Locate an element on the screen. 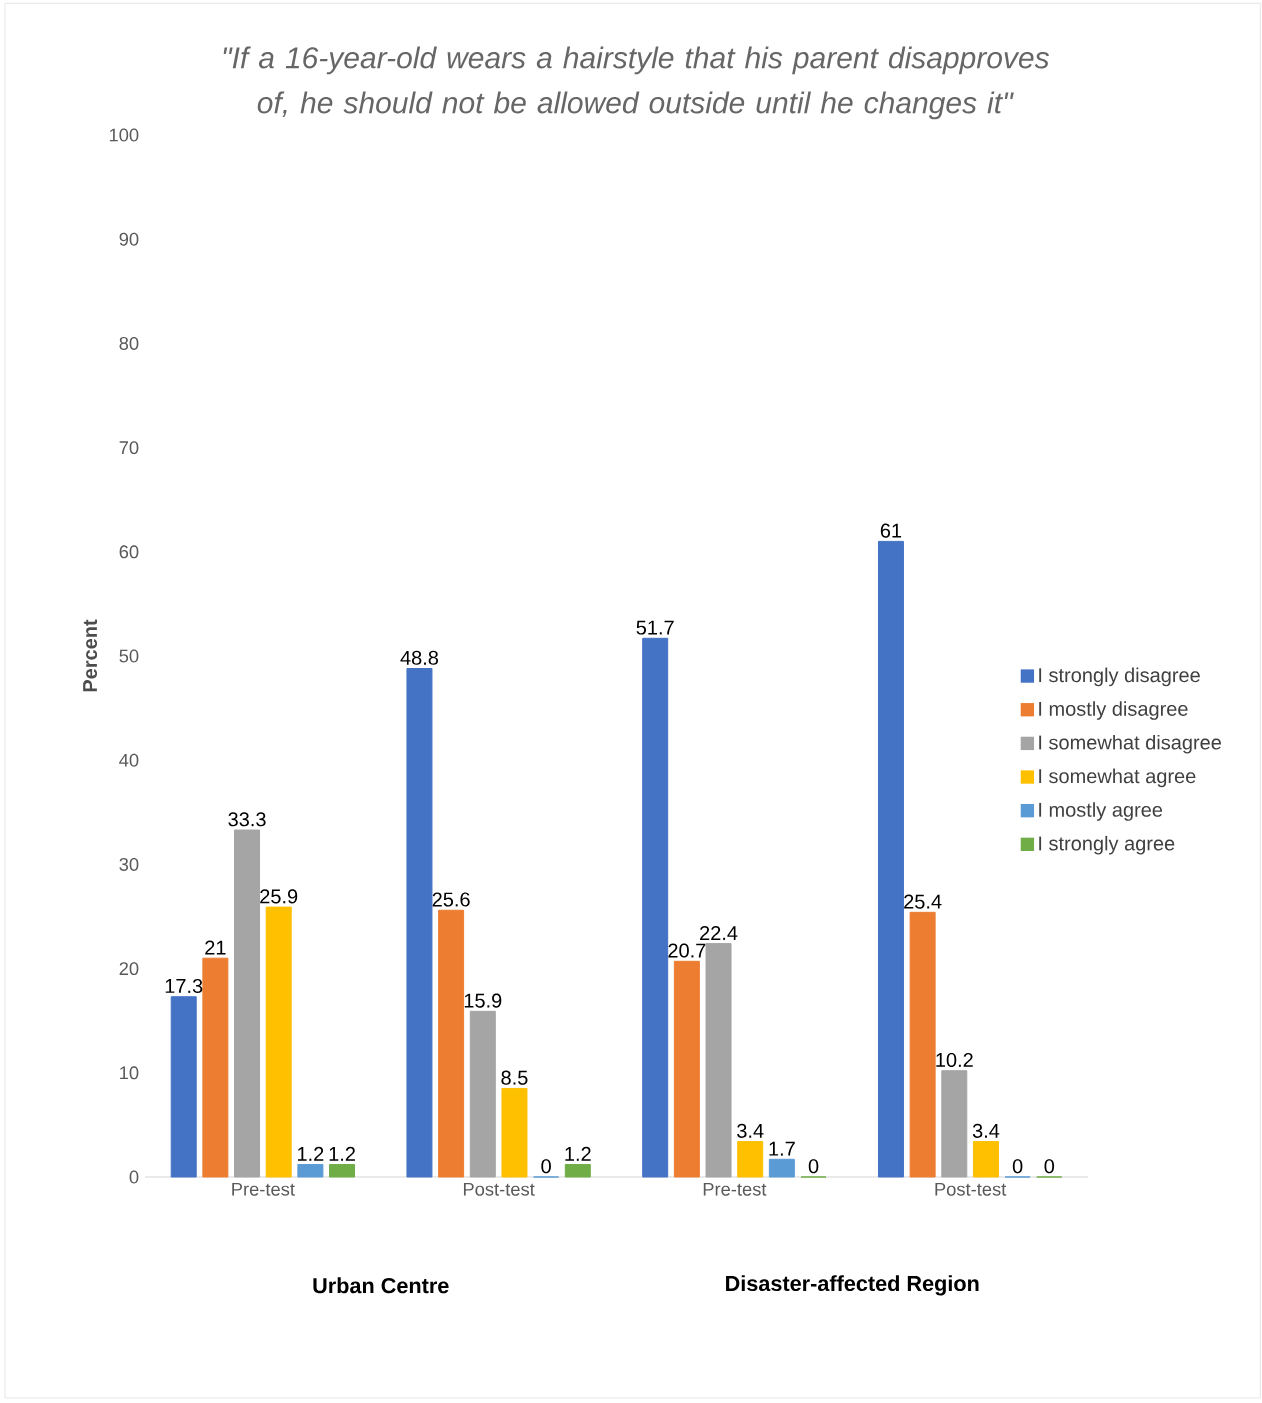 The image size is (1262, 1403). data-label: 22.4 is located at coordinates (719, 932).